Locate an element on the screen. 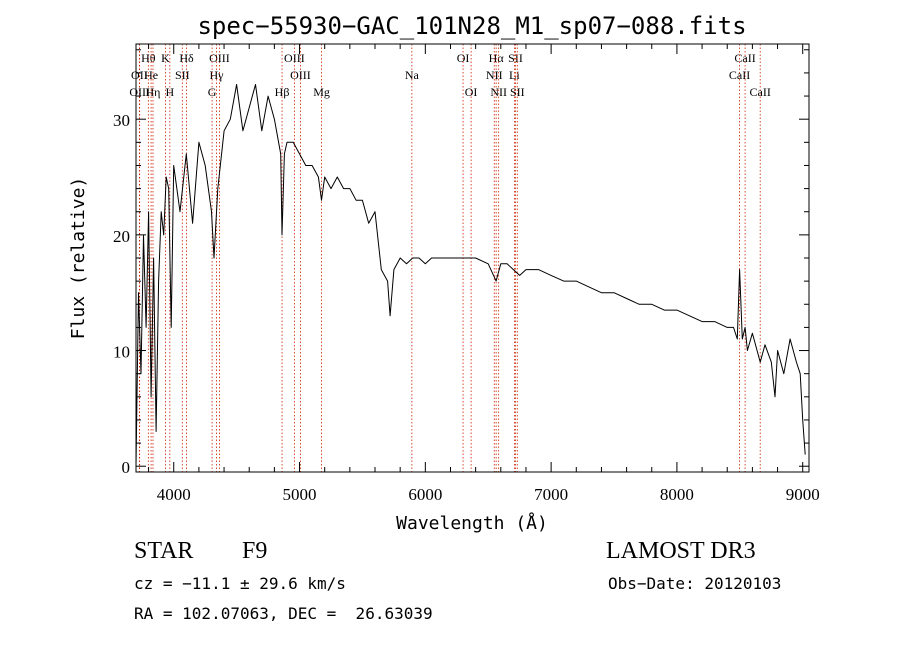 The height and width of the screenshot is (649, 900). line-marker-label-23: Li is located at coordinates (514, 75).